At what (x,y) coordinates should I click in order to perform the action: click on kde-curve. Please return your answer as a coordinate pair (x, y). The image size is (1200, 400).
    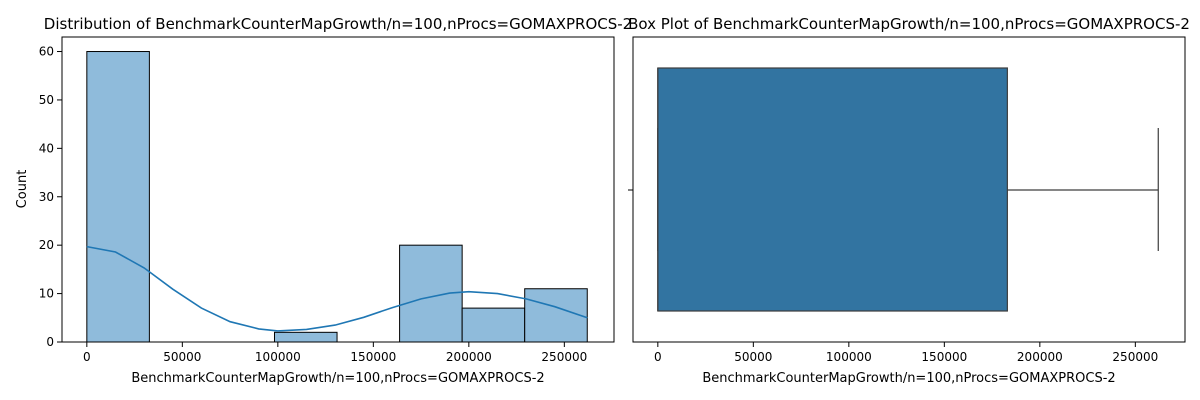
    Looking at the image, I should click on (337, 288).